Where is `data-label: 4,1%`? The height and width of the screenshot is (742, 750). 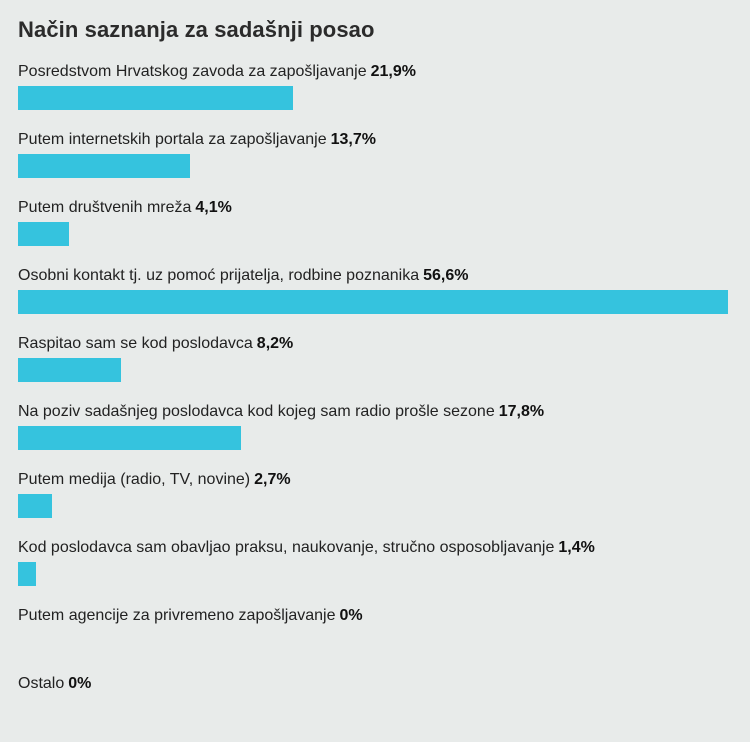 data-label: 4,1% is located at coordinates (213, 207).